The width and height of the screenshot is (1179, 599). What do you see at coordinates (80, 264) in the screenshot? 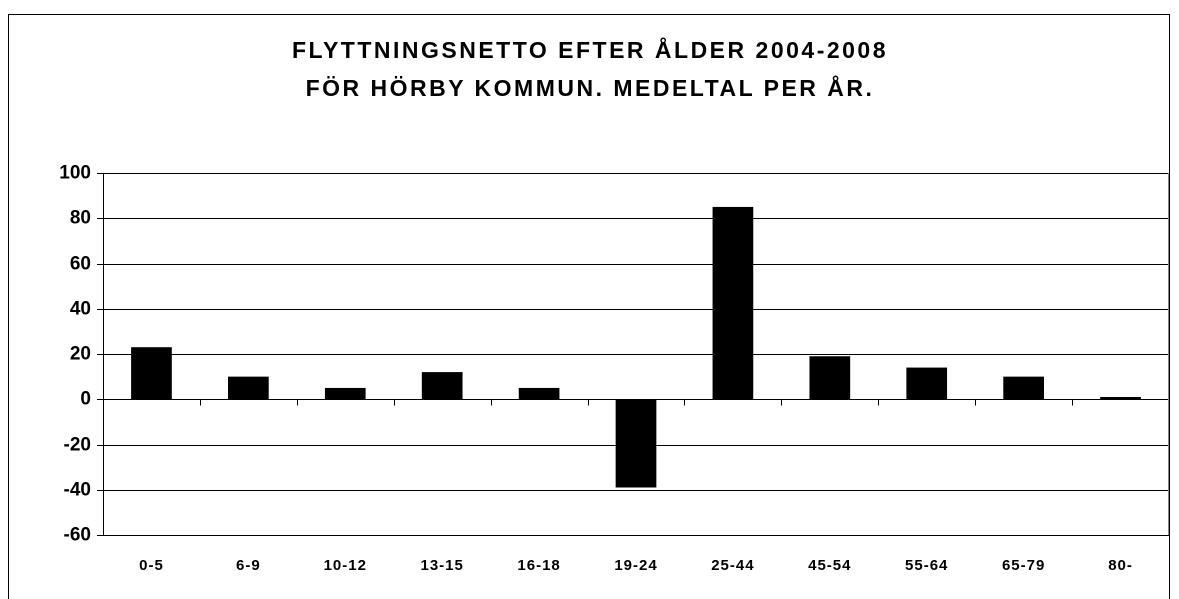
I see `y-tick-label: 60` at bounding box center [80, 264].